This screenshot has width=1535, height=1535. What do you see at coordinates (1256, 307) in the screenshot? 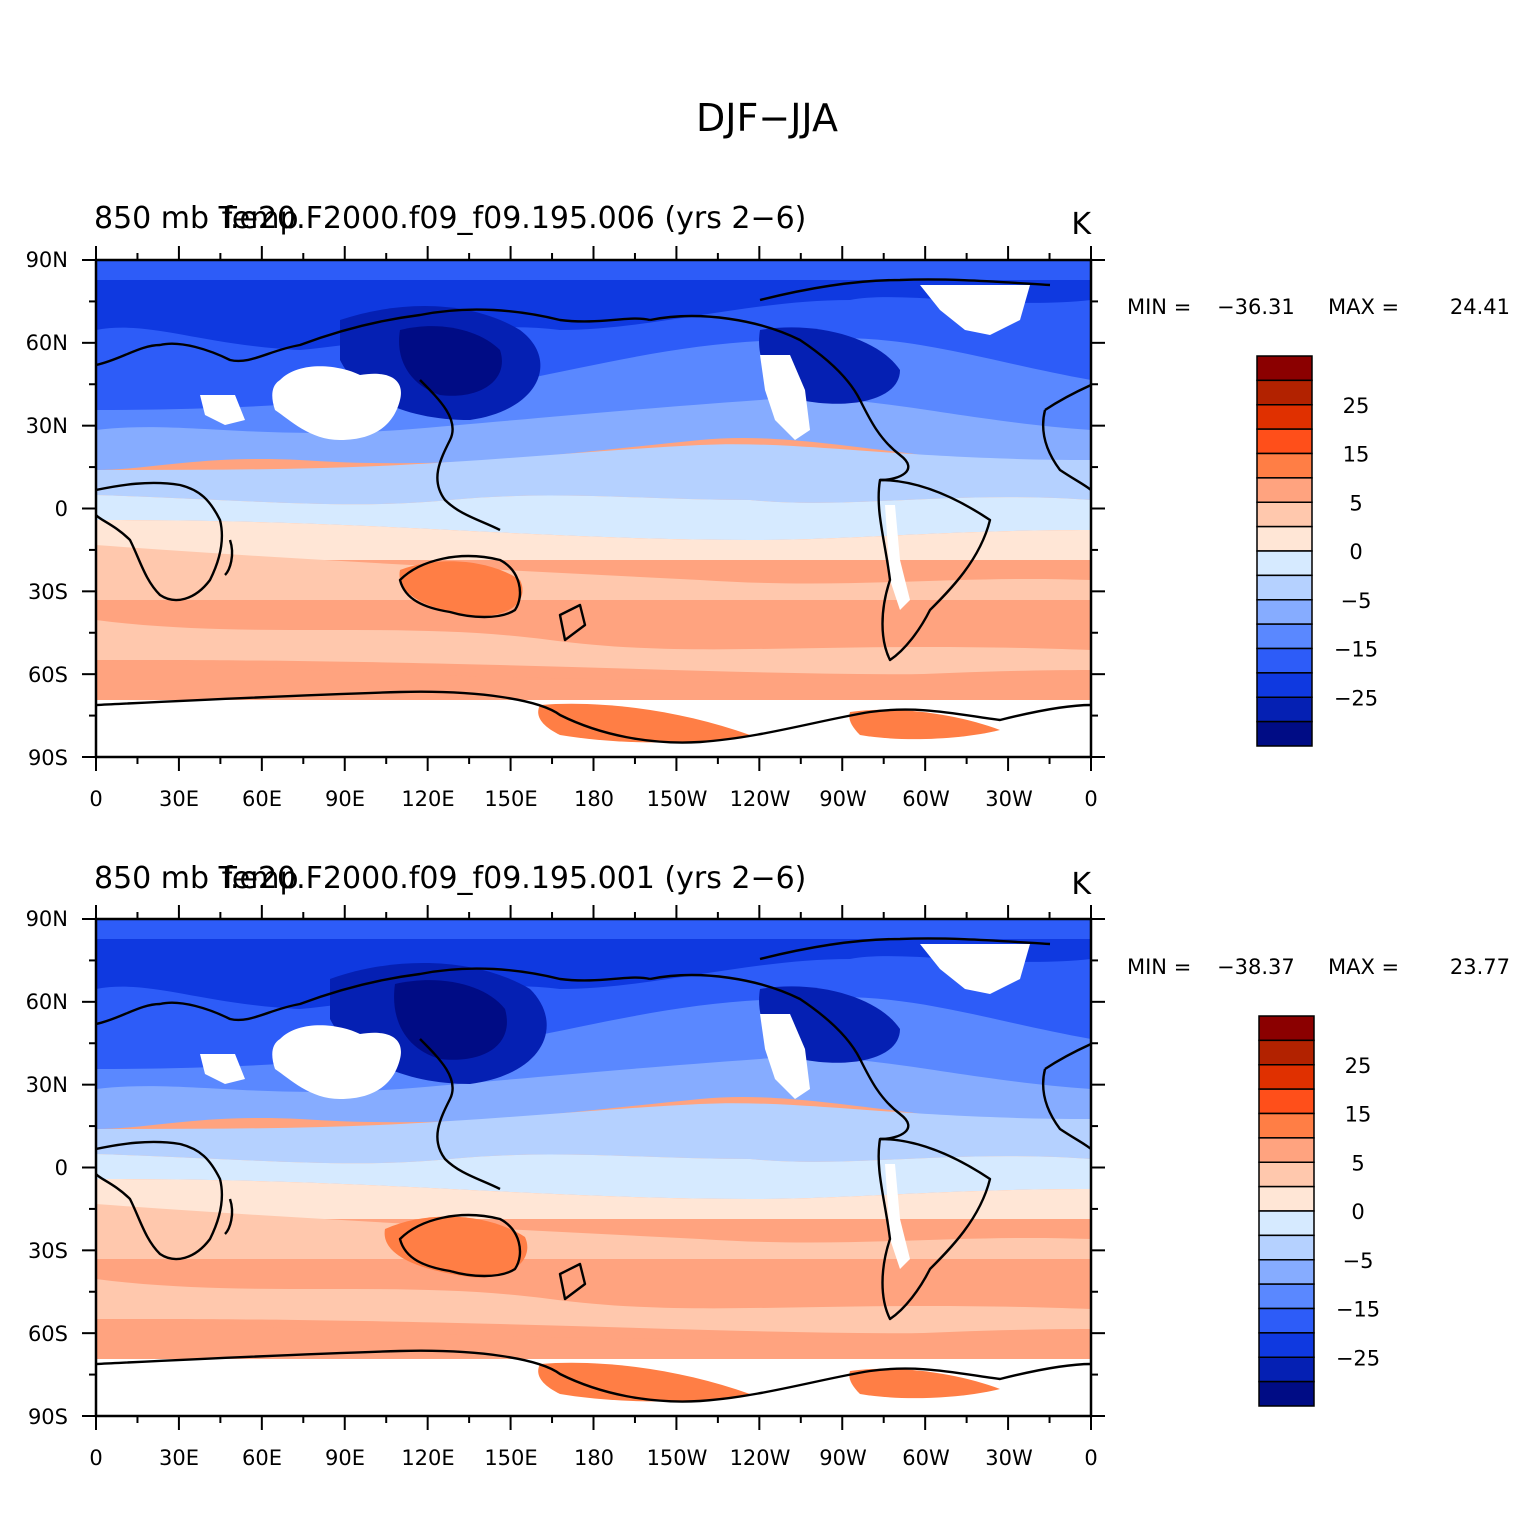
I see `min-value: −36.31` at bounding box center [1256, 307].